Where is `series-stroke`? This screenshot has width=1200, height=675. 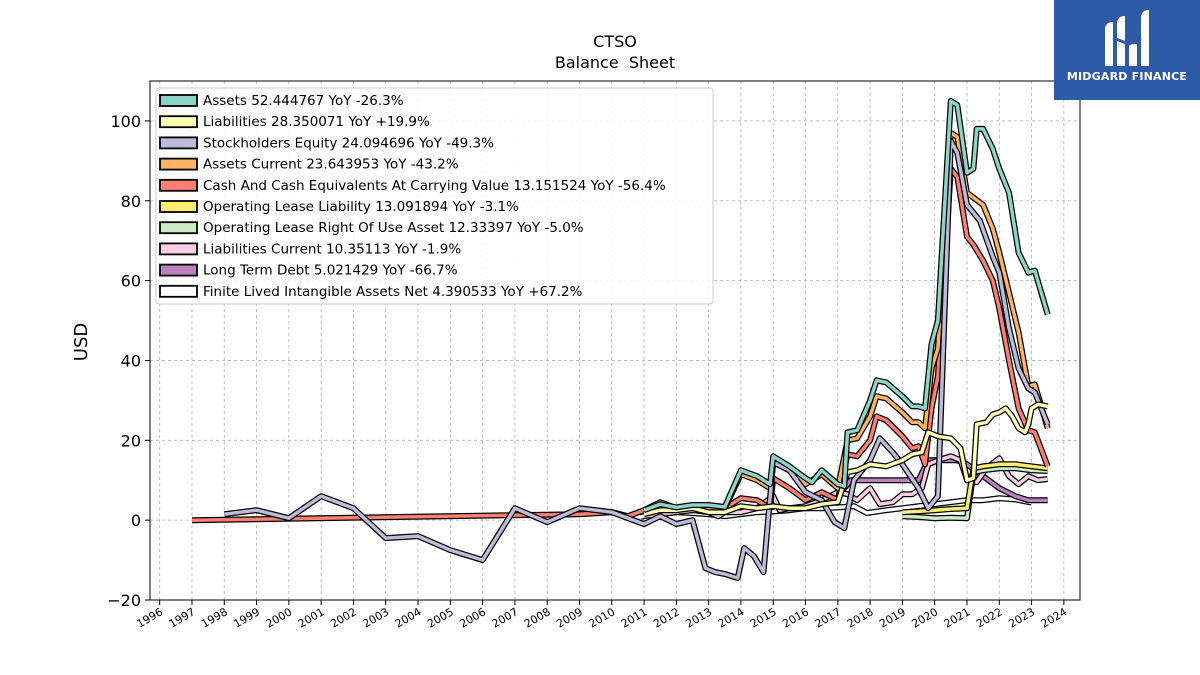 series-stroke is located at coordinates (846, 459).